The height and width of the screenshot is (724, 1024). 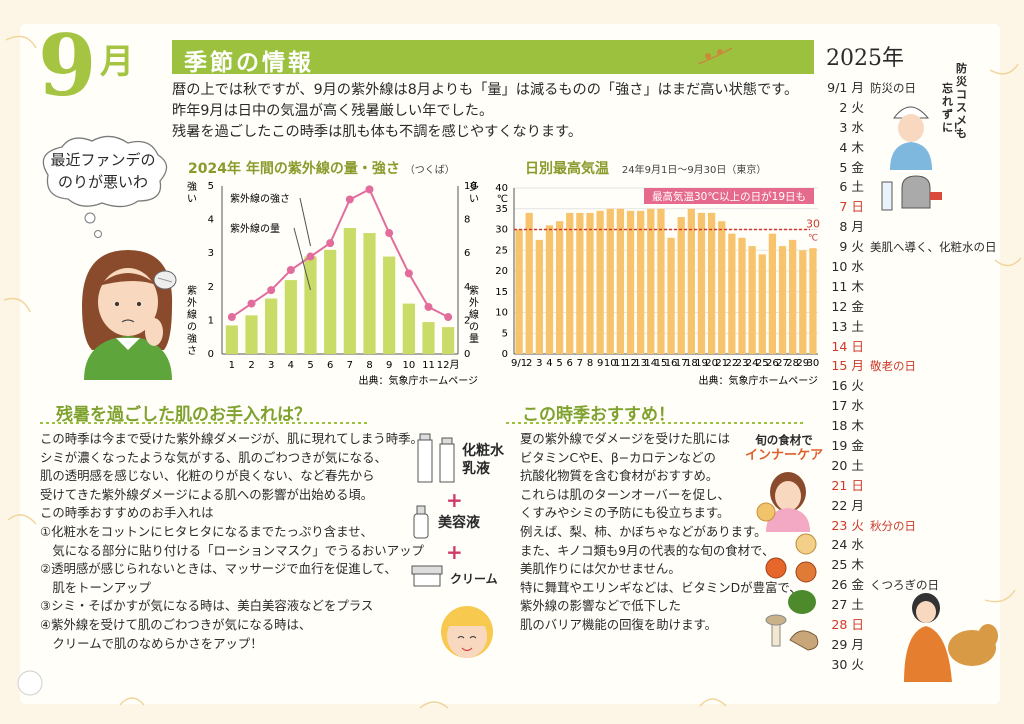 What do you see at coordinates (847, 326) in the screenshot?
I see `calendar-date: 13 土` at bounding box center [847, 326].